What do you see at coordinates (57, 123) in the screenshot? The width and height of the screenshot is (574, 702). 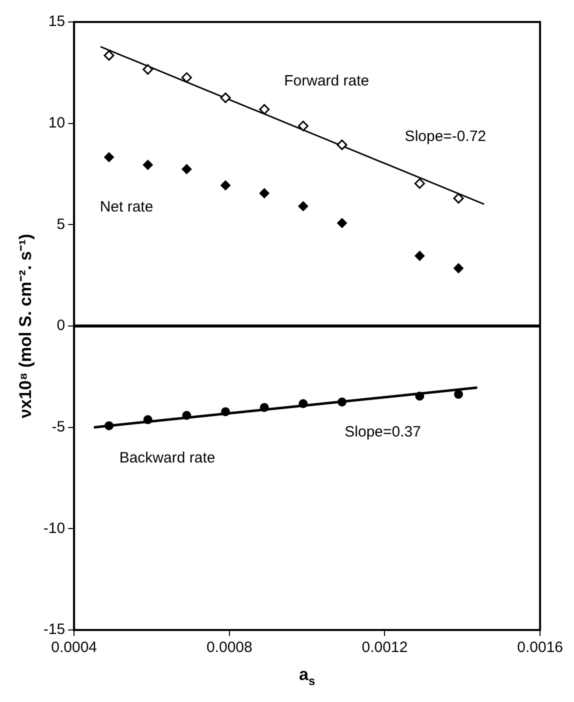 I see `y-tick-label: 10` at bounding box center [57, 123].